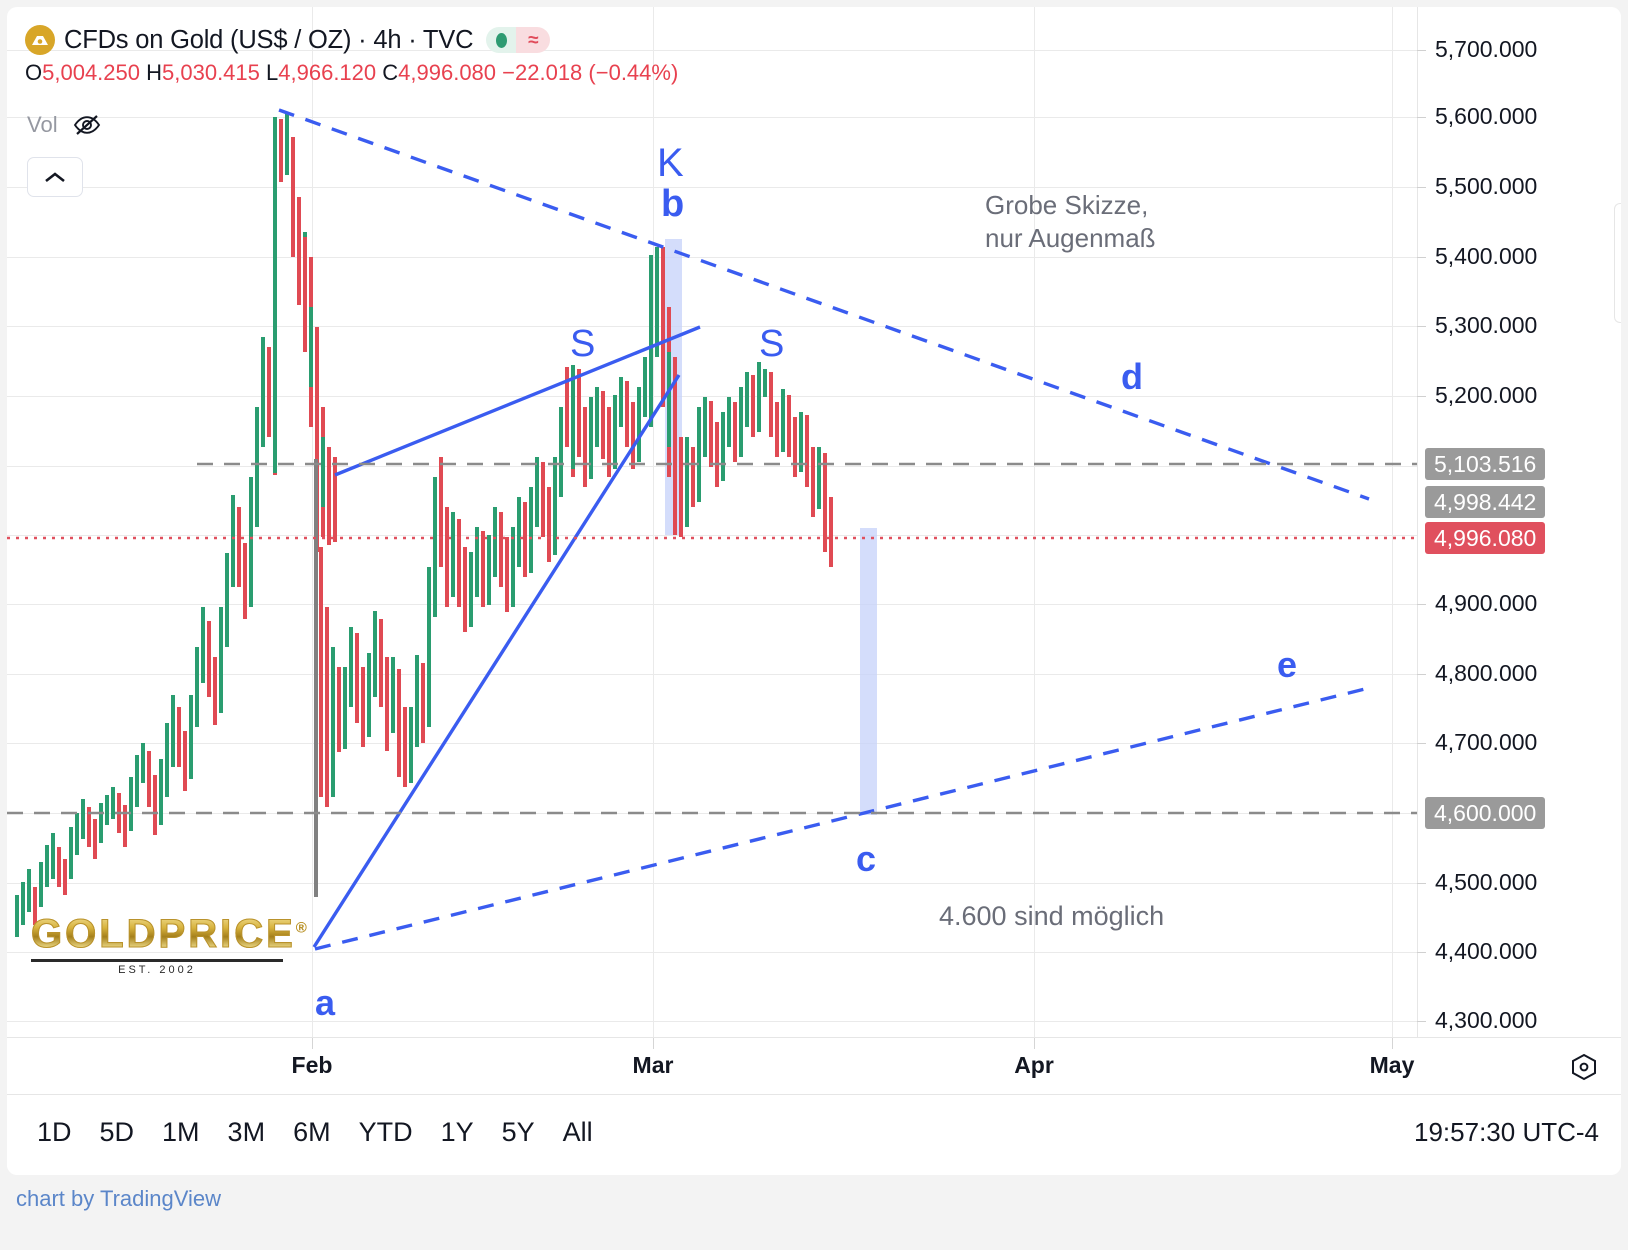 This screenshot has width=1628, height=1250. Describe the element at coordinates (327, 72) in the screenshot. I see `low-value: 4,966.120` at that location.